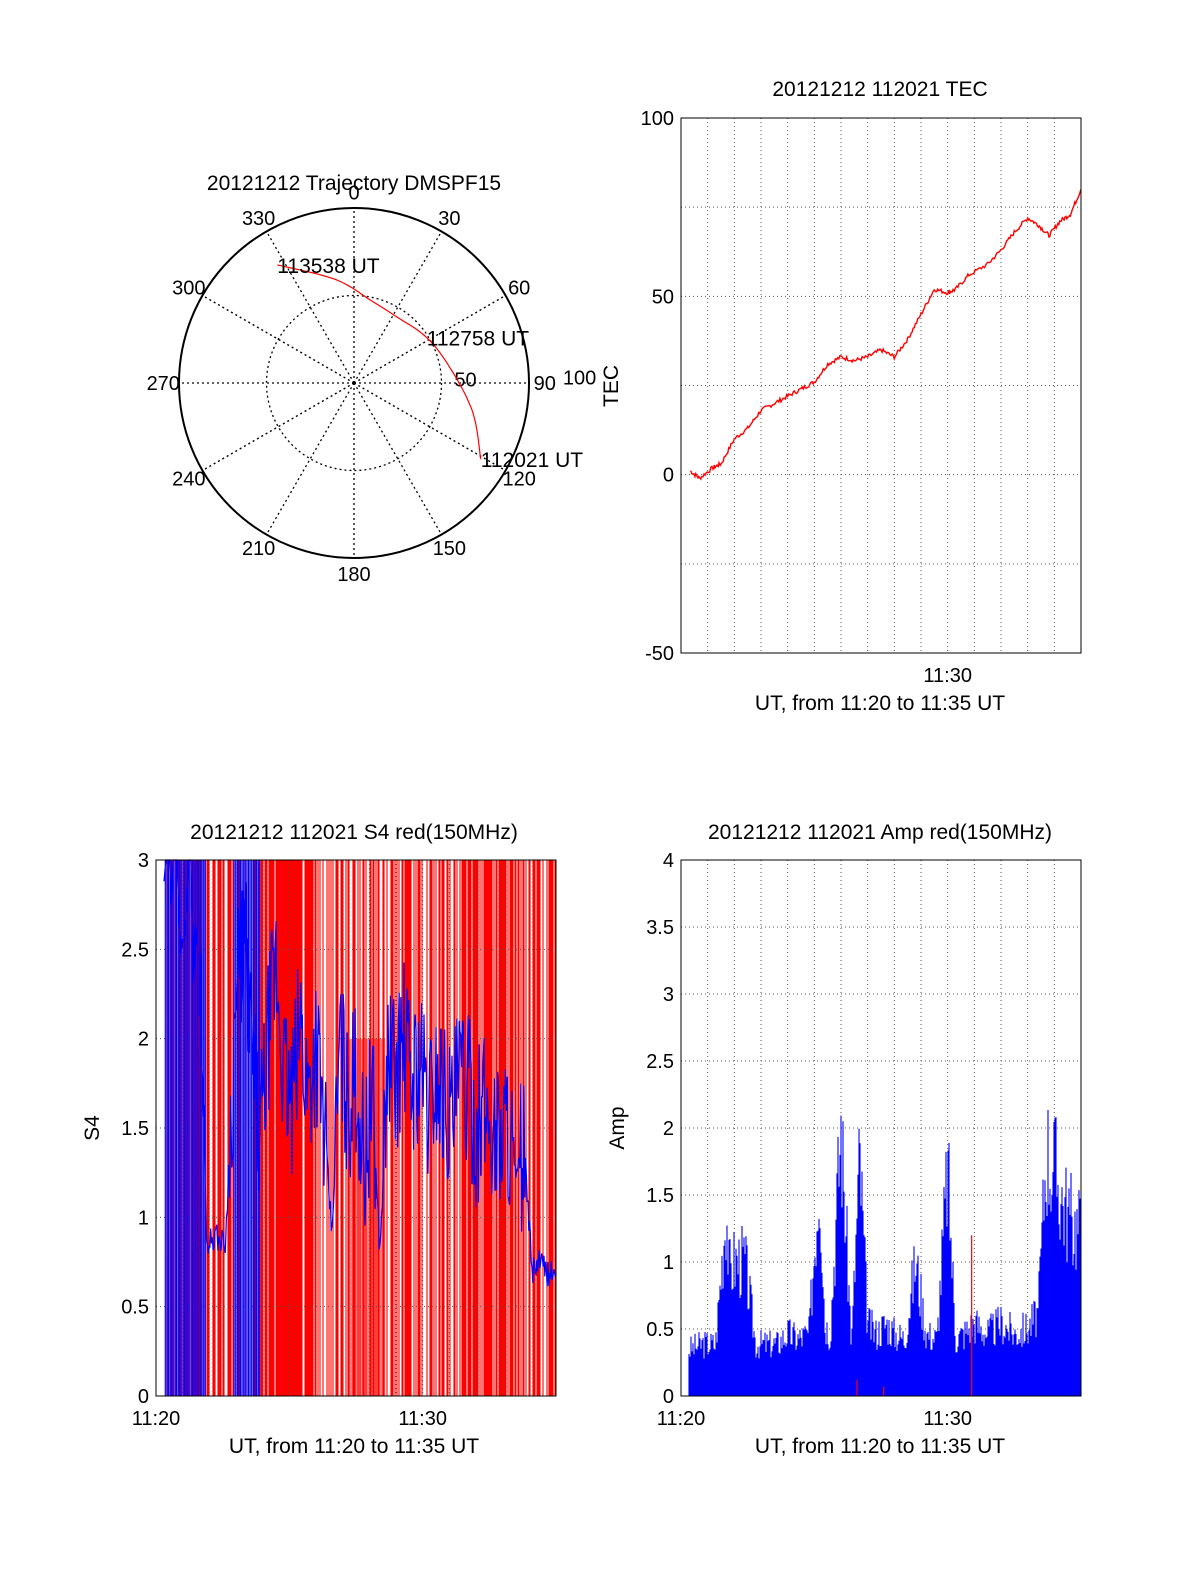 Image resolution: width=1200 pixels, height=1575 pixels. Describe the element at coordinates (353, 575) in the screenshot. I see `polar-angle-label: 180` at that location.